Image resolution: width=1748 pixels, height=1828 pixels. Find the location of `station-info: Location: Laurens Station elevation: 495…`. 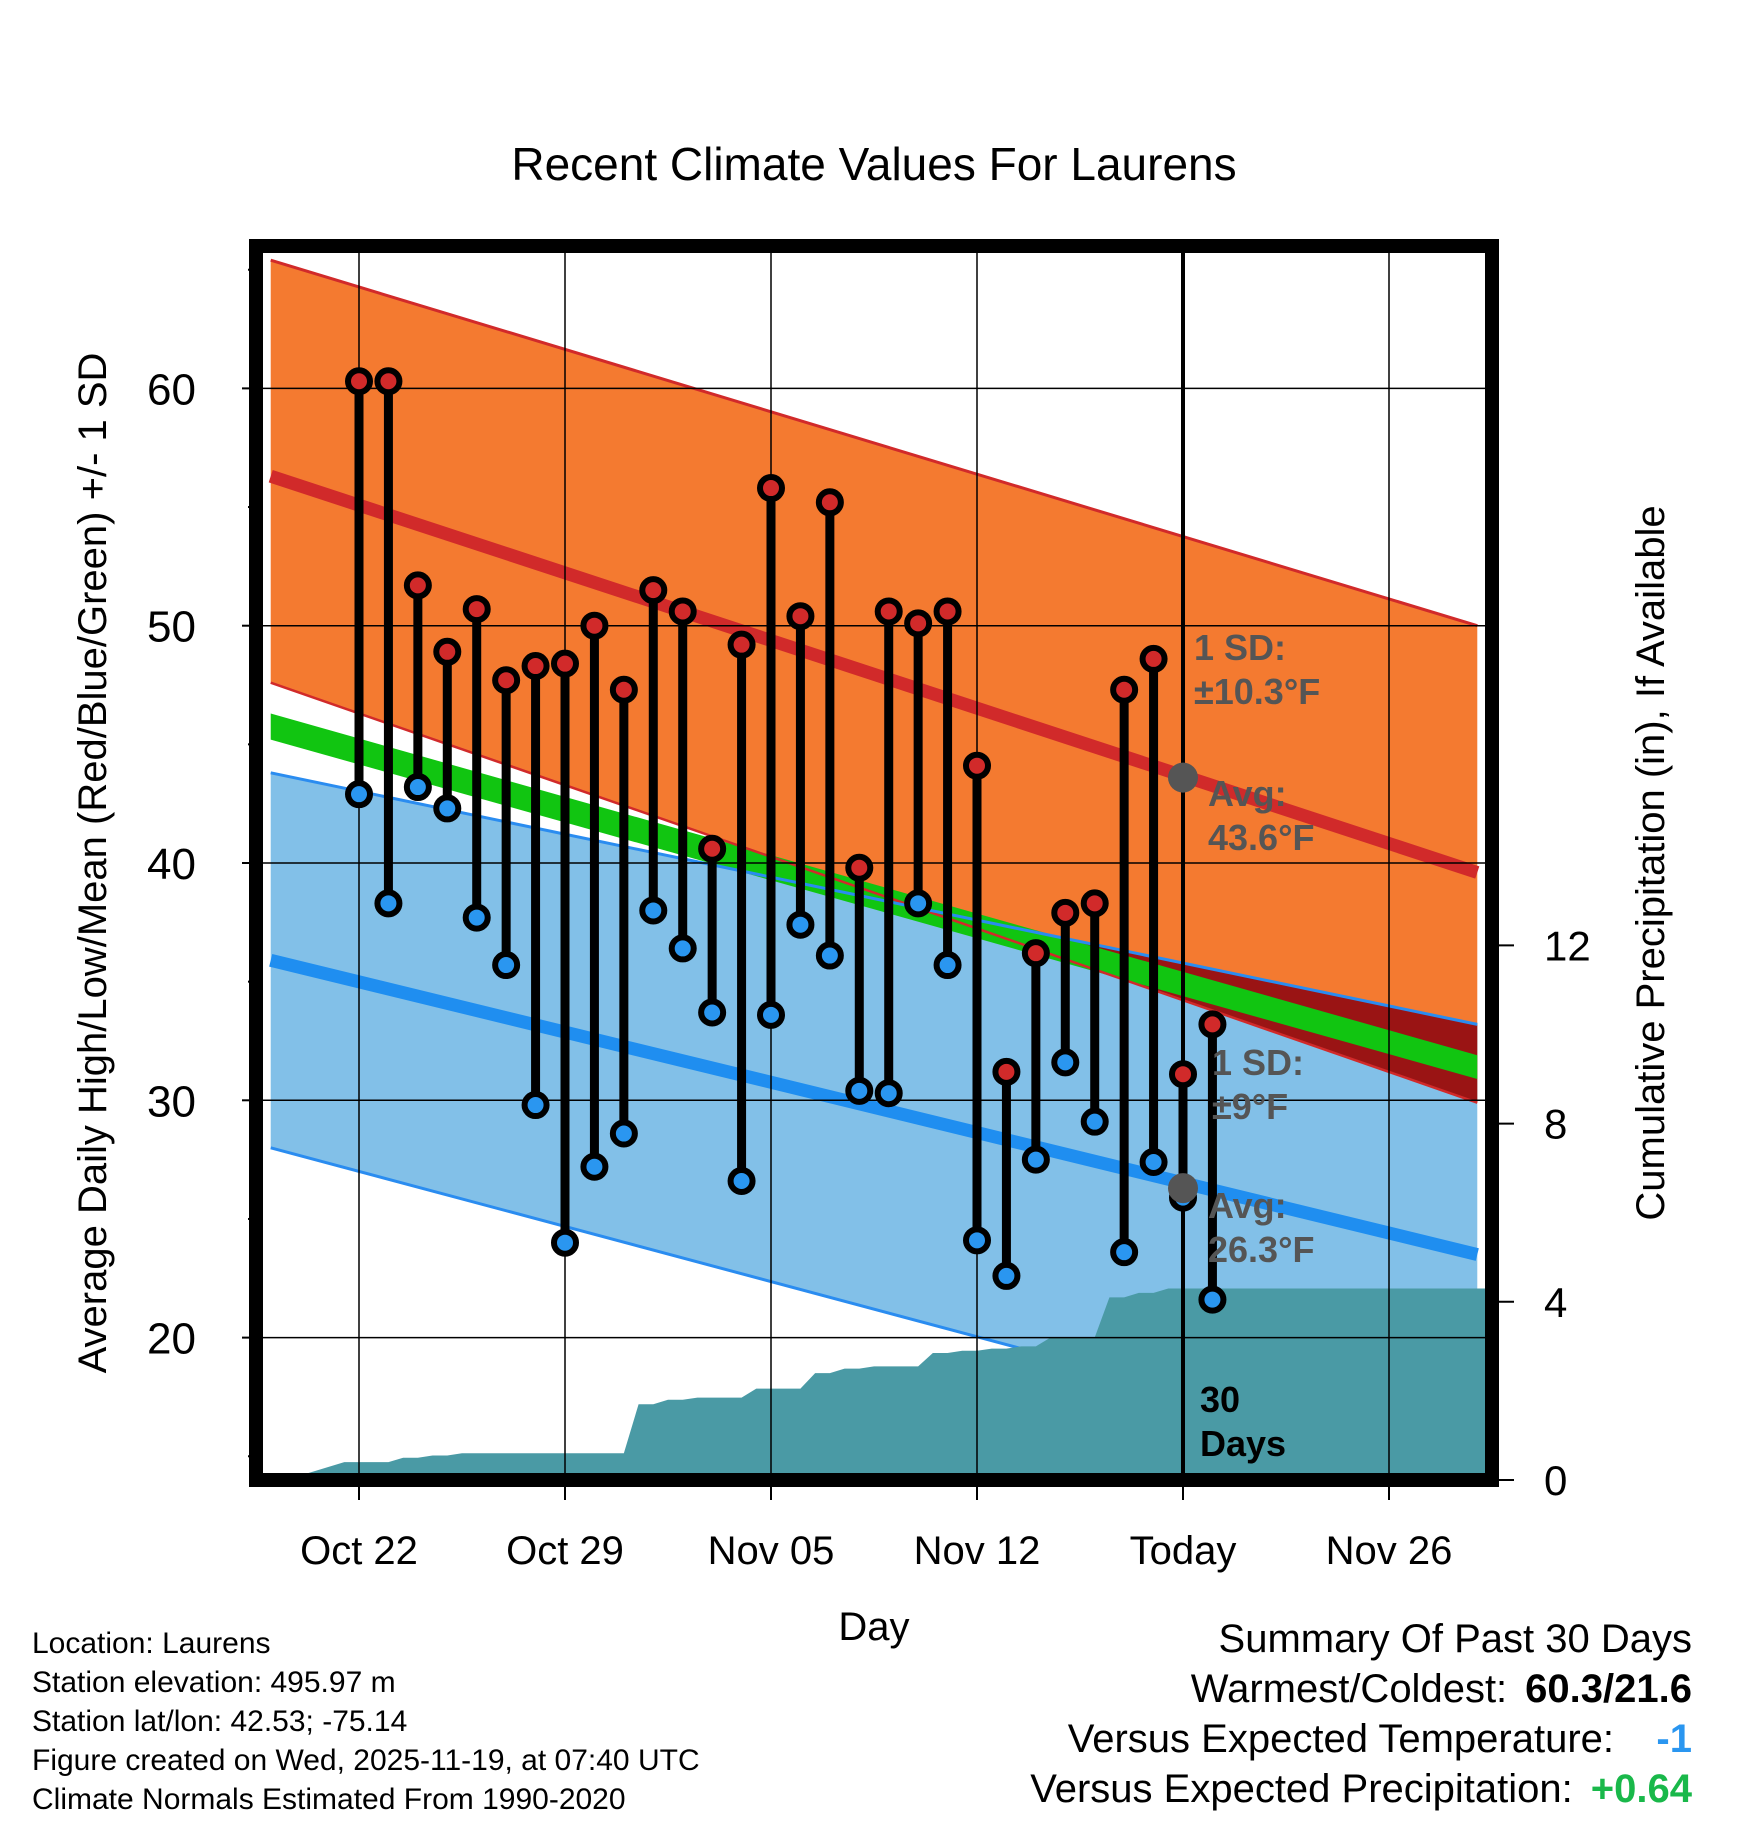

station-info: Location: Laurens Station elevation: 495… is located at coordinates (366, 1721).